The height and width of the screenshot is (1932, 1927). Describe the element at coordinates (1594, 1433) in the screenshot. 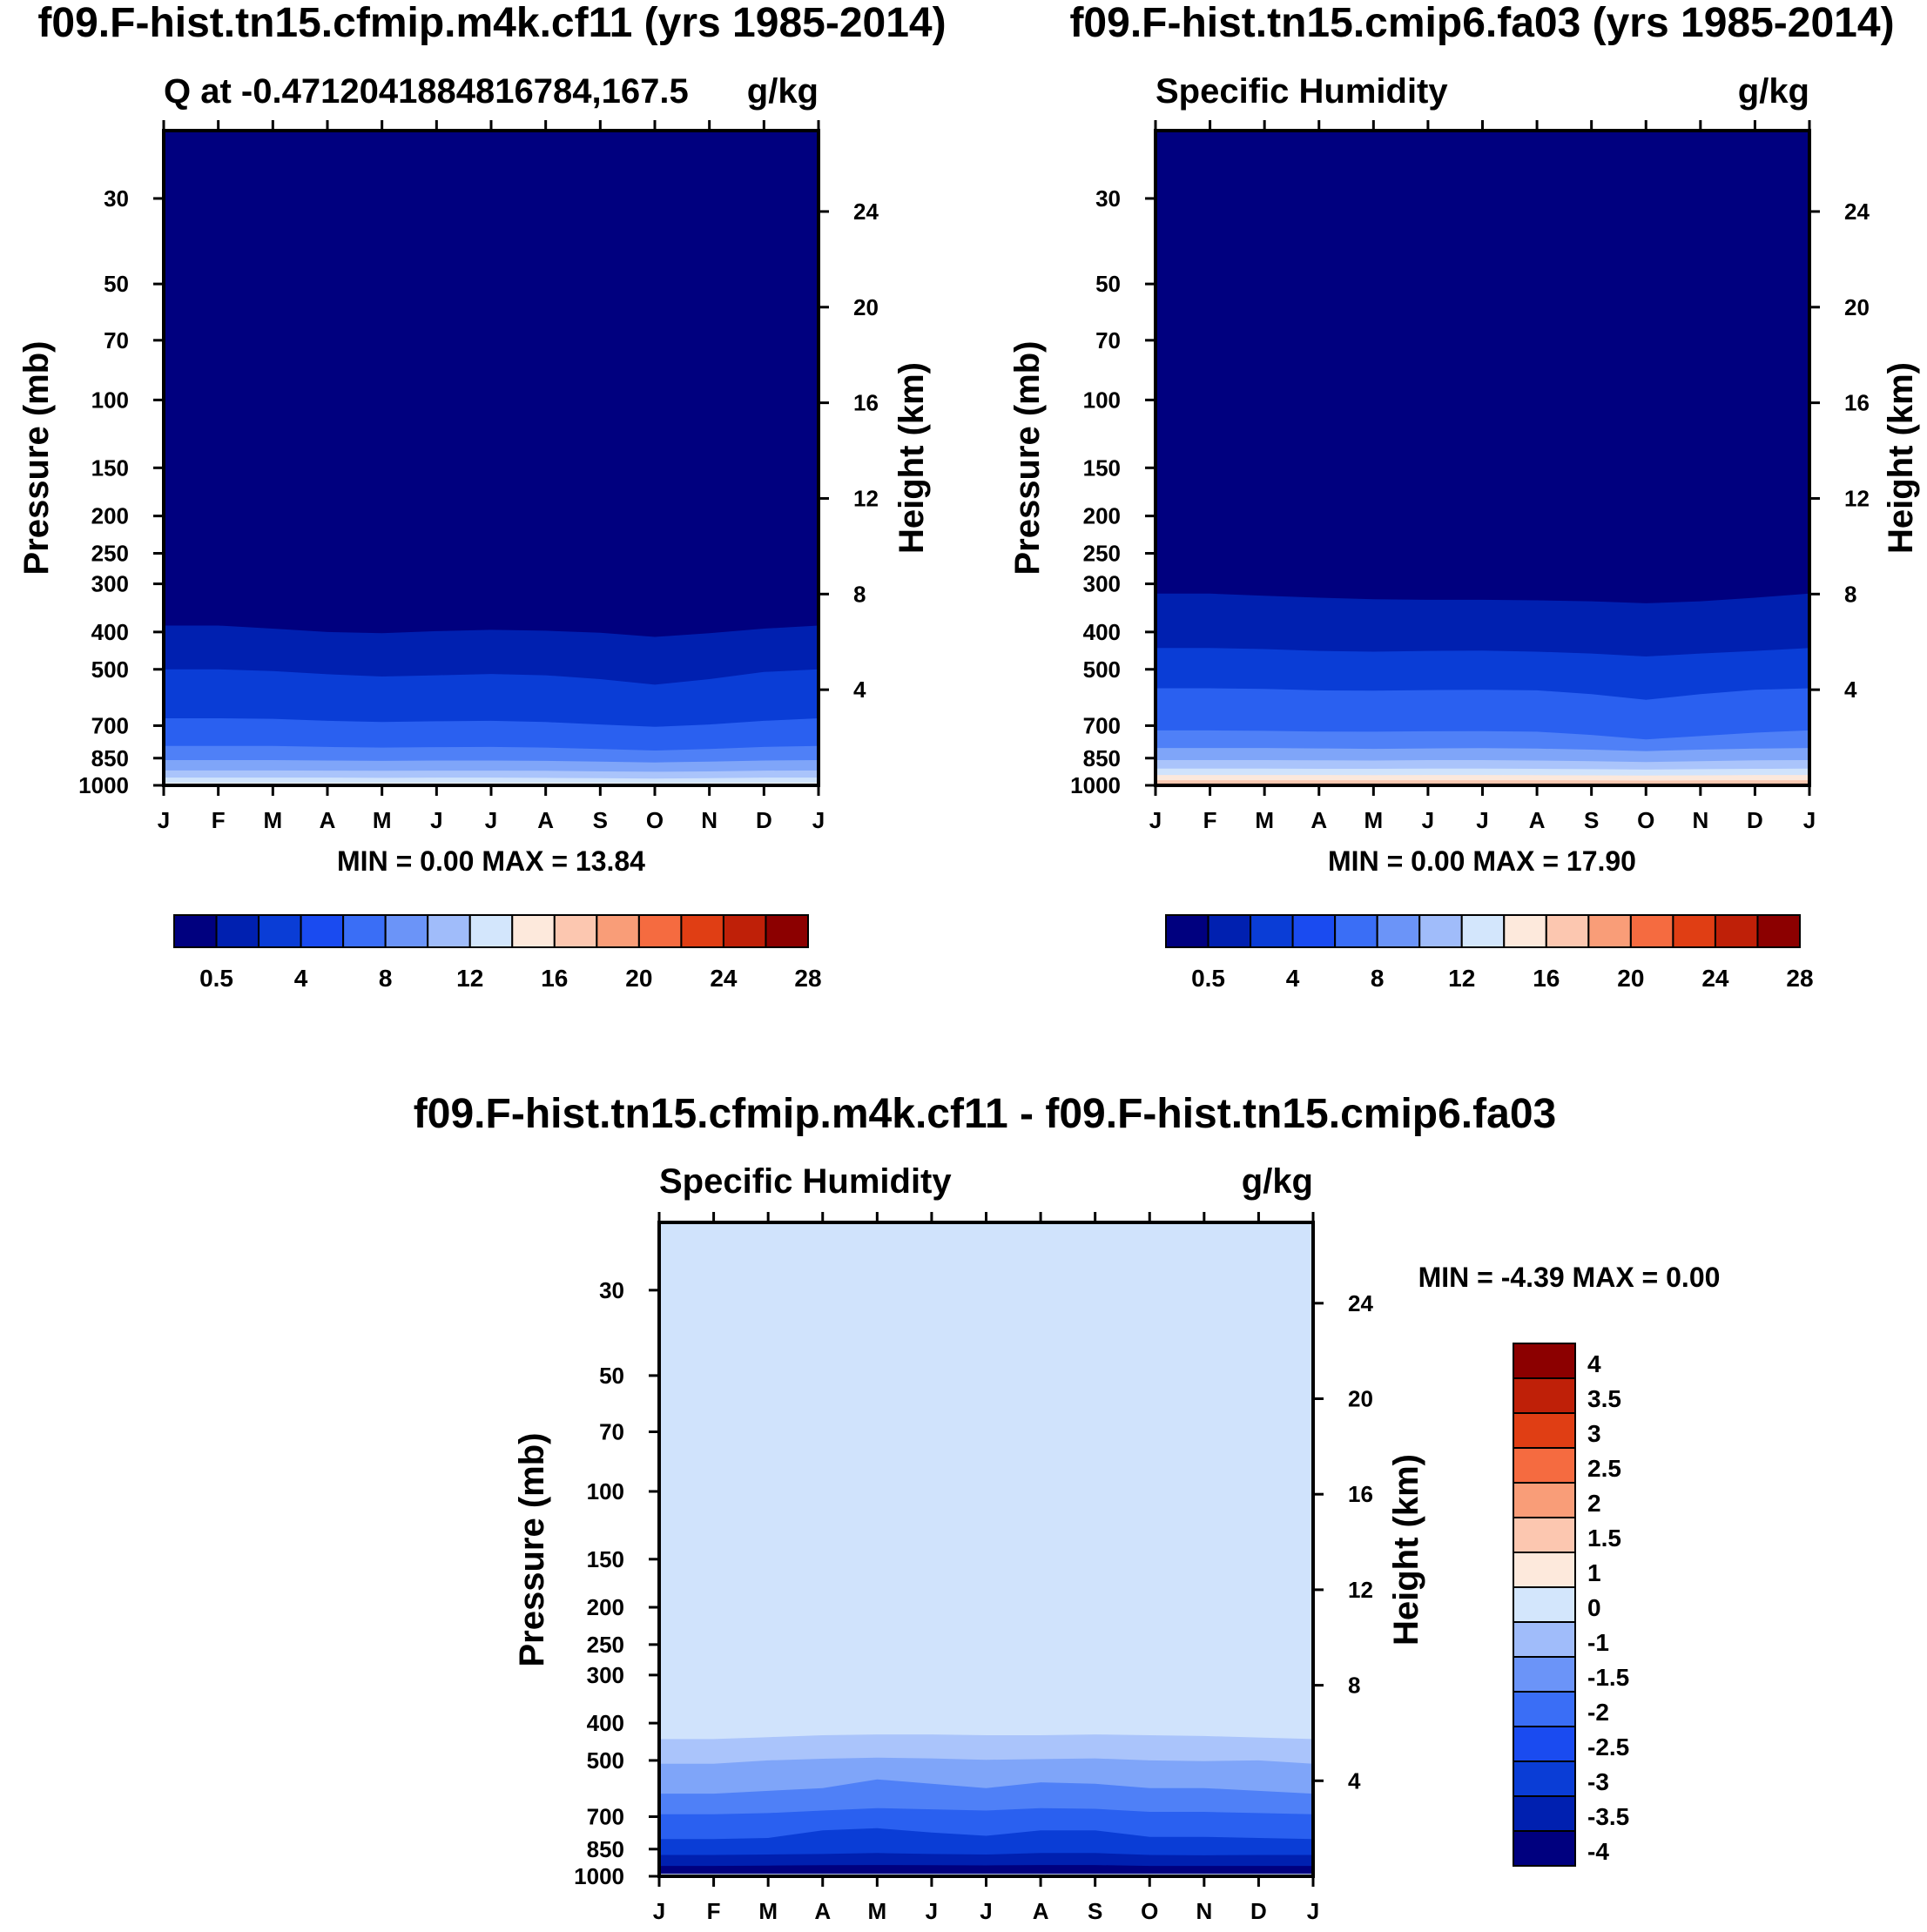

I see `colorbar-label: 3` at that location.